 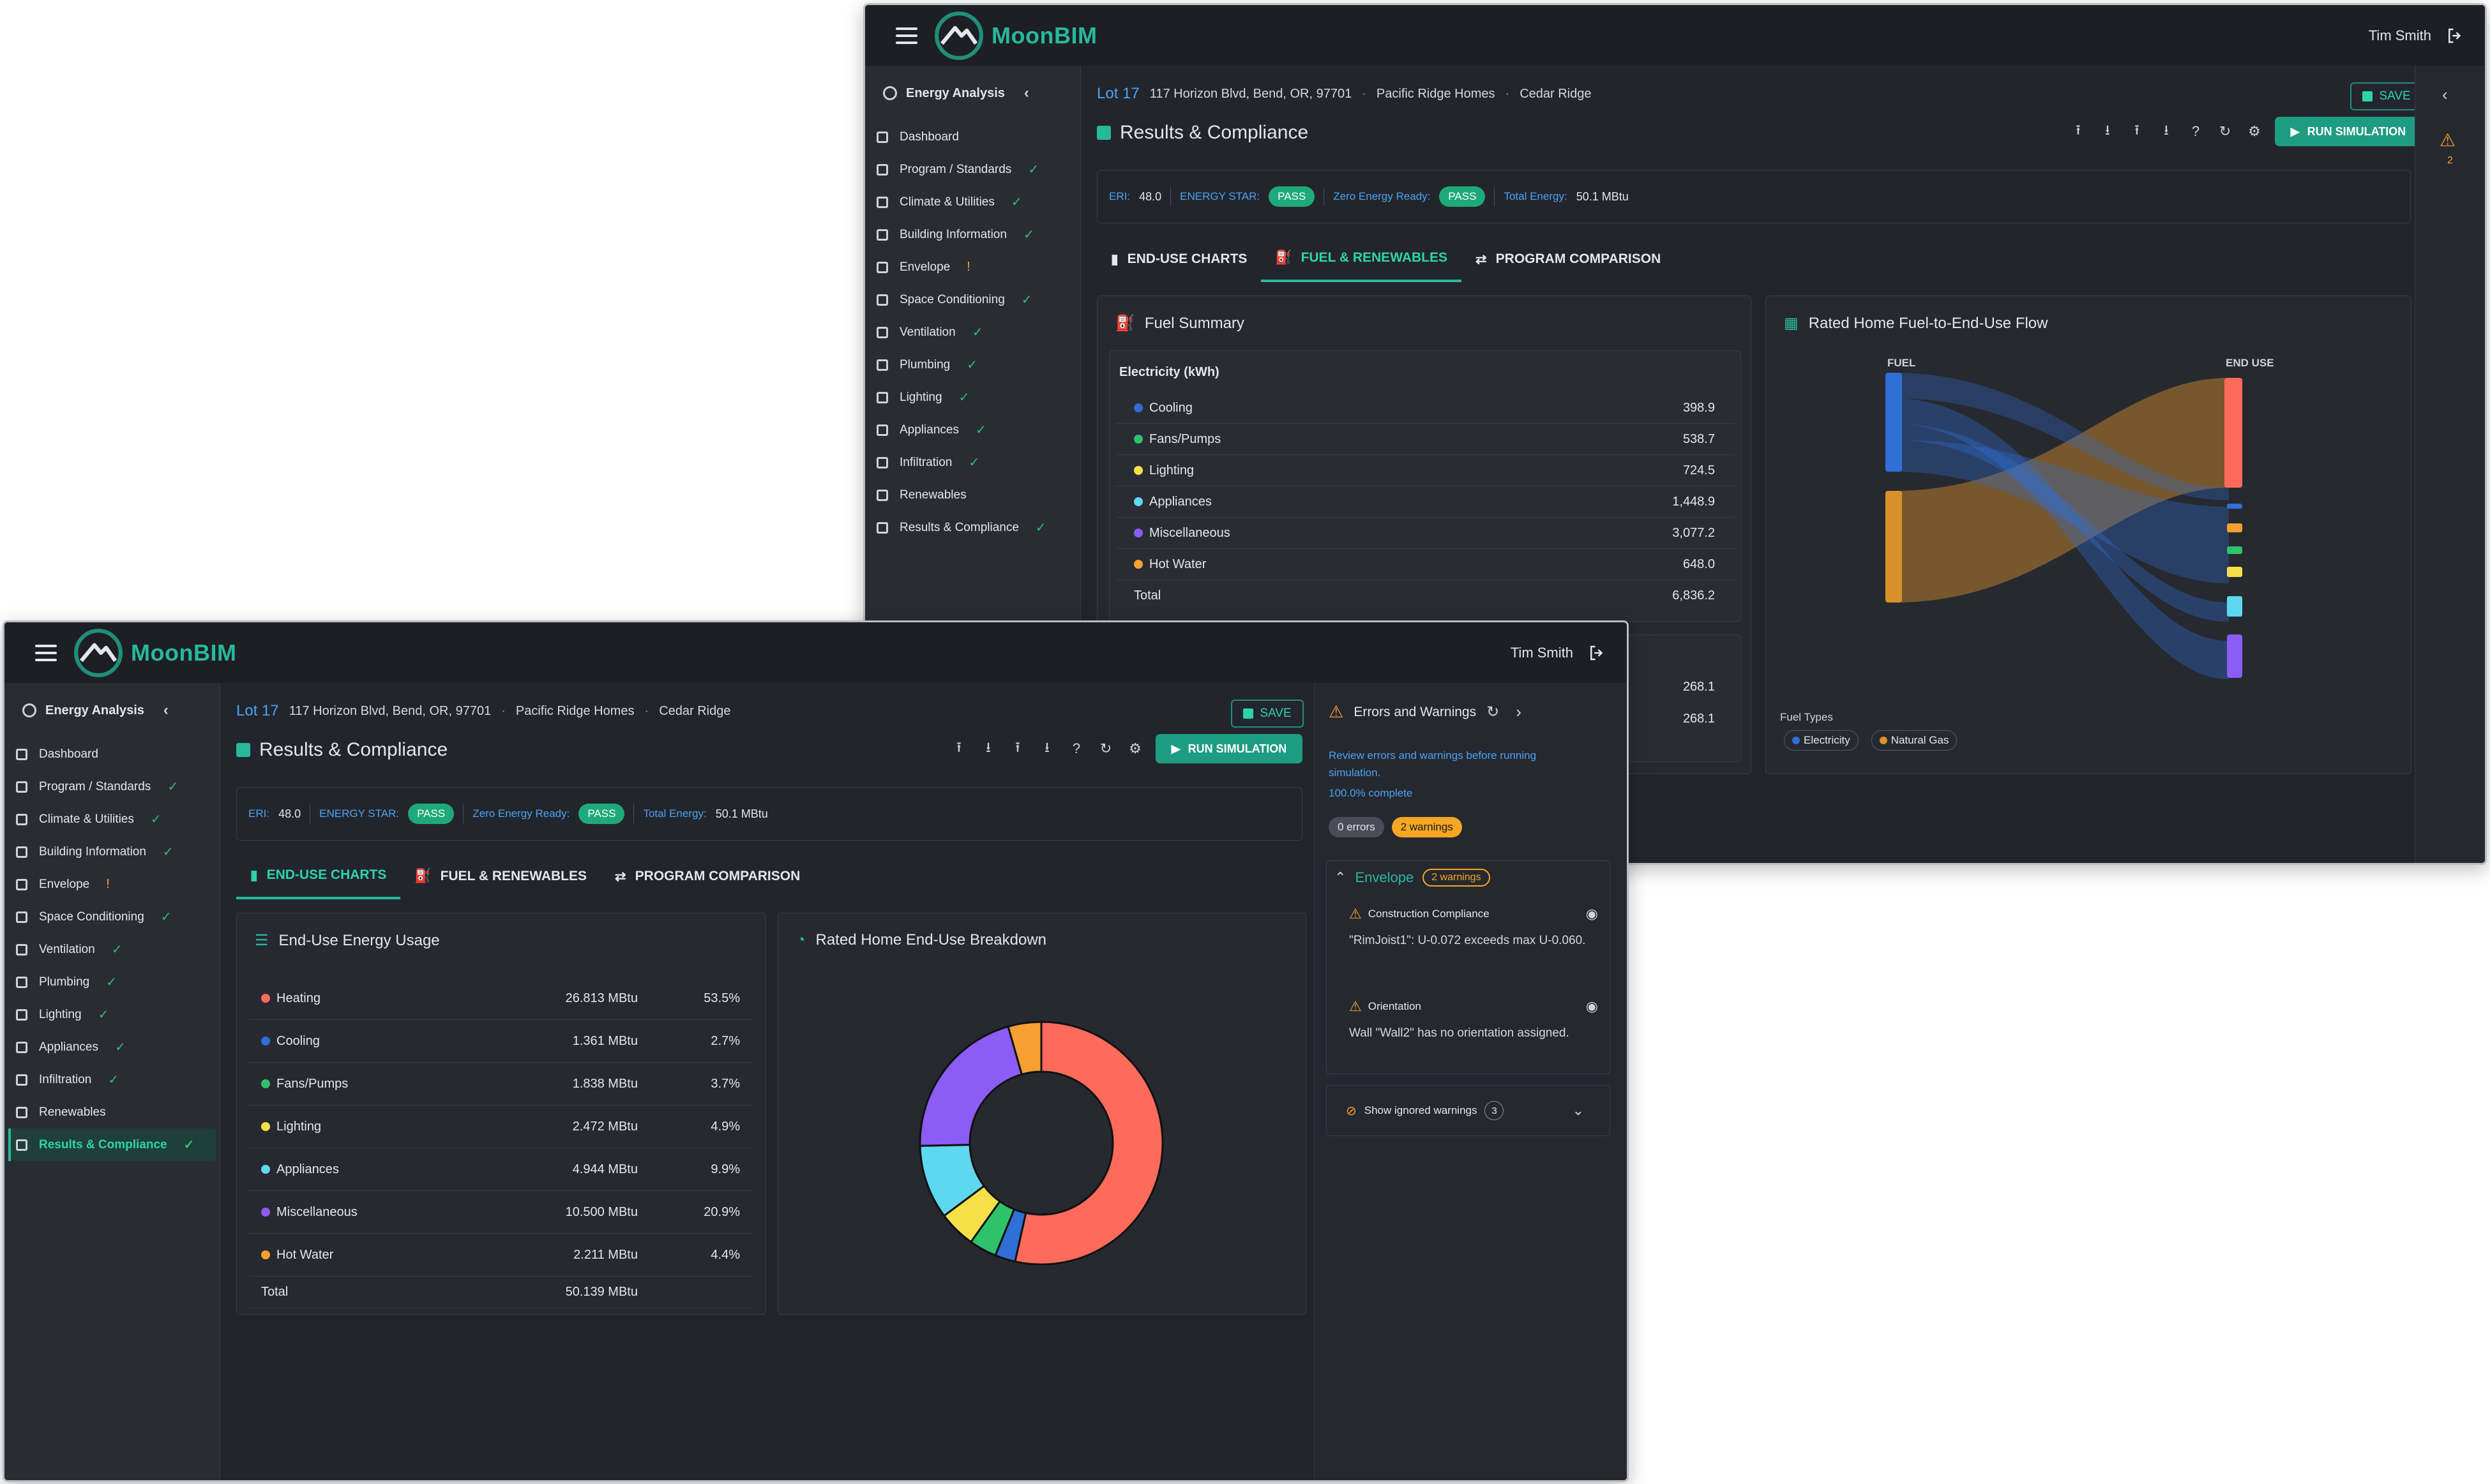 What do you see at coordinates (1089, 1143) in the screenshot?
I see `donut-slice-heating` at bounding box center [1089, 1143].